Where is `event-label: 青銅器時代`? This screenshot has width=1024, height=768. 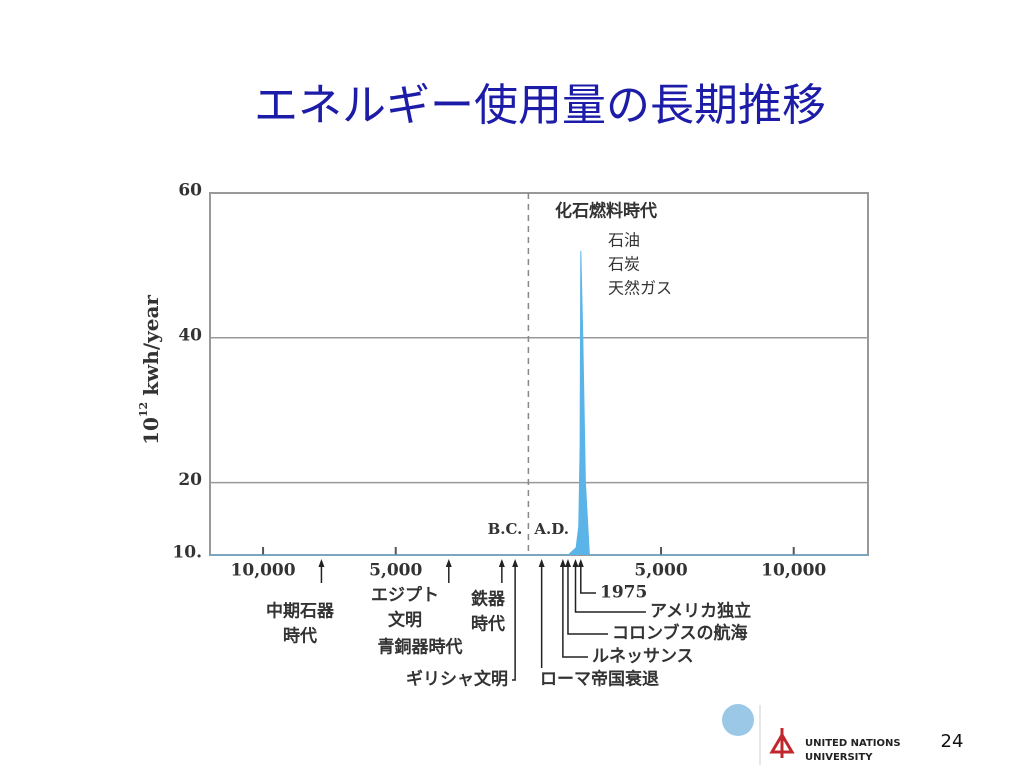
event-label: 青銅器時代 is located at coordinates (420, 647).